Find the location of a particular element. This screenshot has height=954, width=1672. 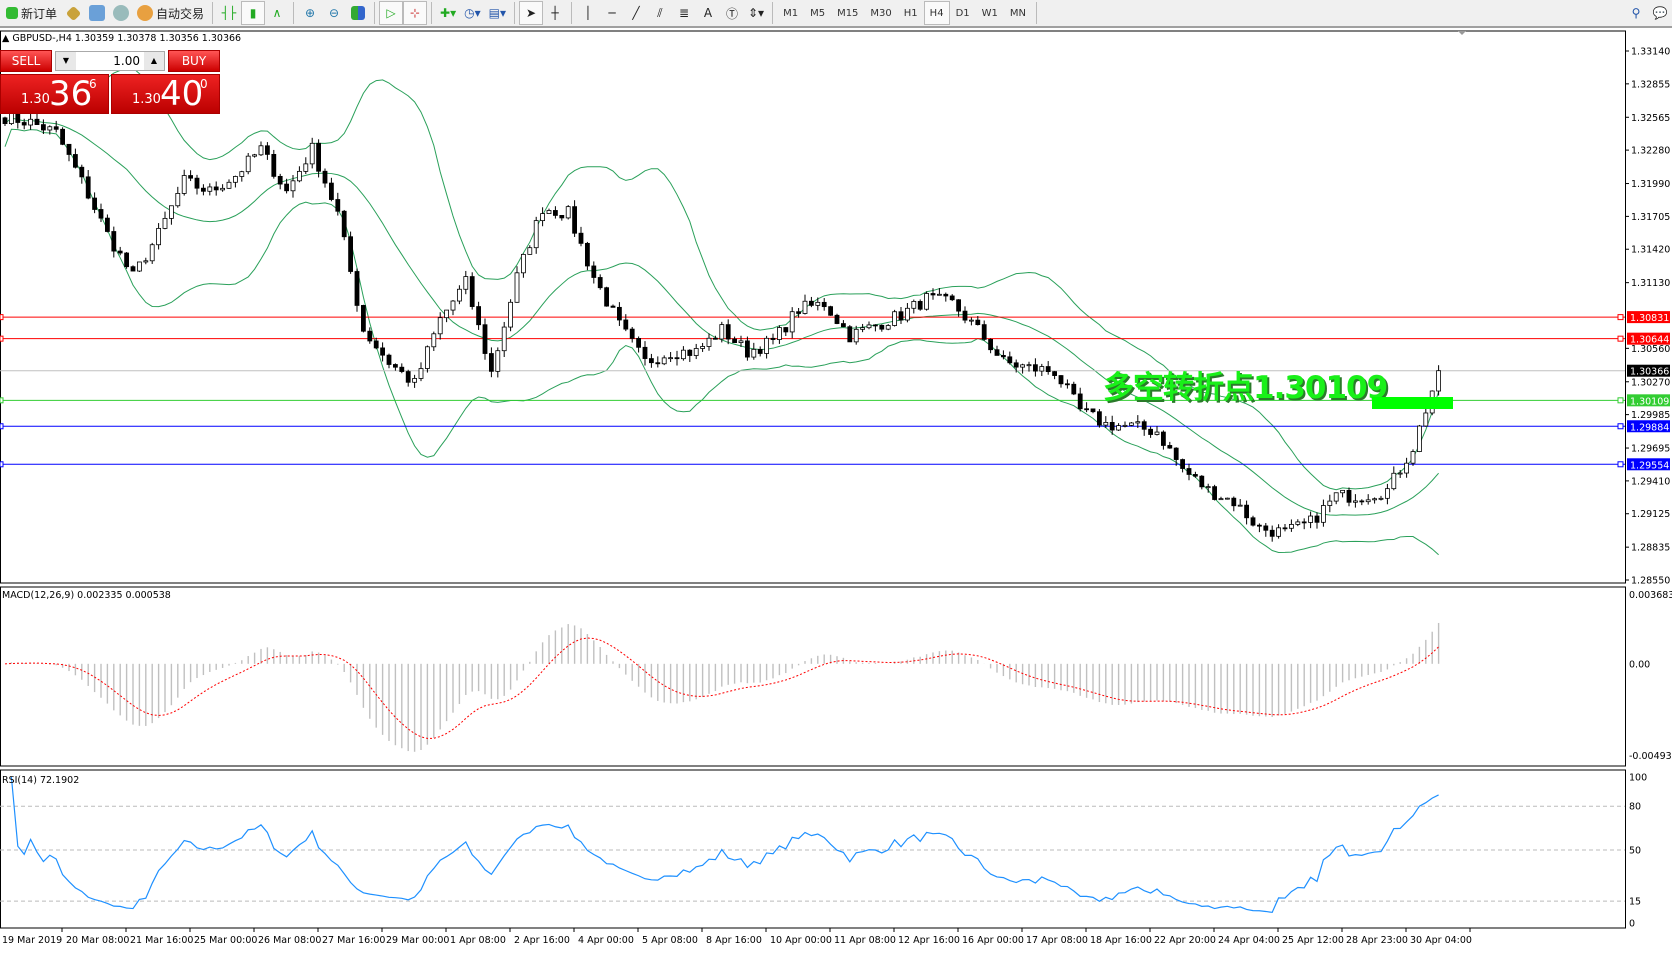

timeframe-m15: M15 is located at coordinates (848, 13).